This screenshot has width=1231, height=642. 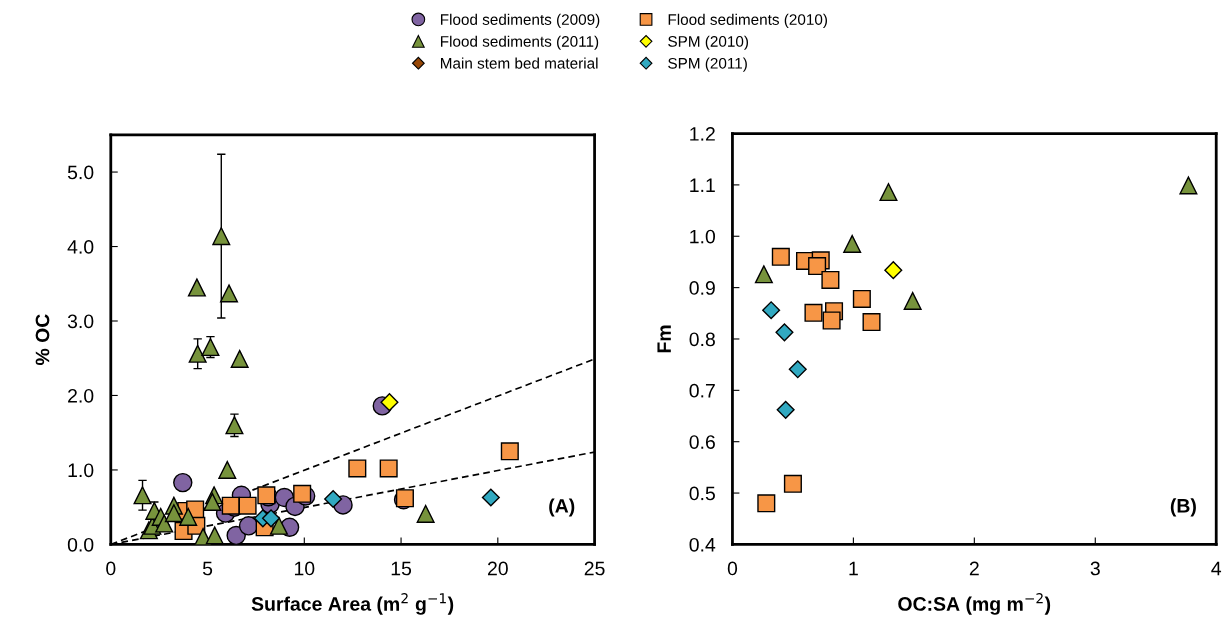 What do you see at coordinates (519, 63) in the screenshot?
I see `legend-label: Main stem bed material` at bounding box center [519, 63].